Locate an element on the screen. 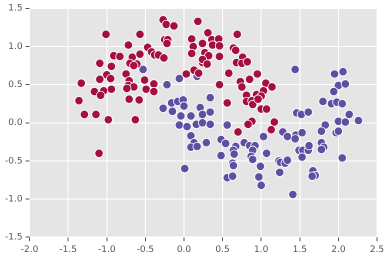 The width and height of the screenshot is (389, 260). y-tick-label: 1.5 is located at coordinates (15, 9).